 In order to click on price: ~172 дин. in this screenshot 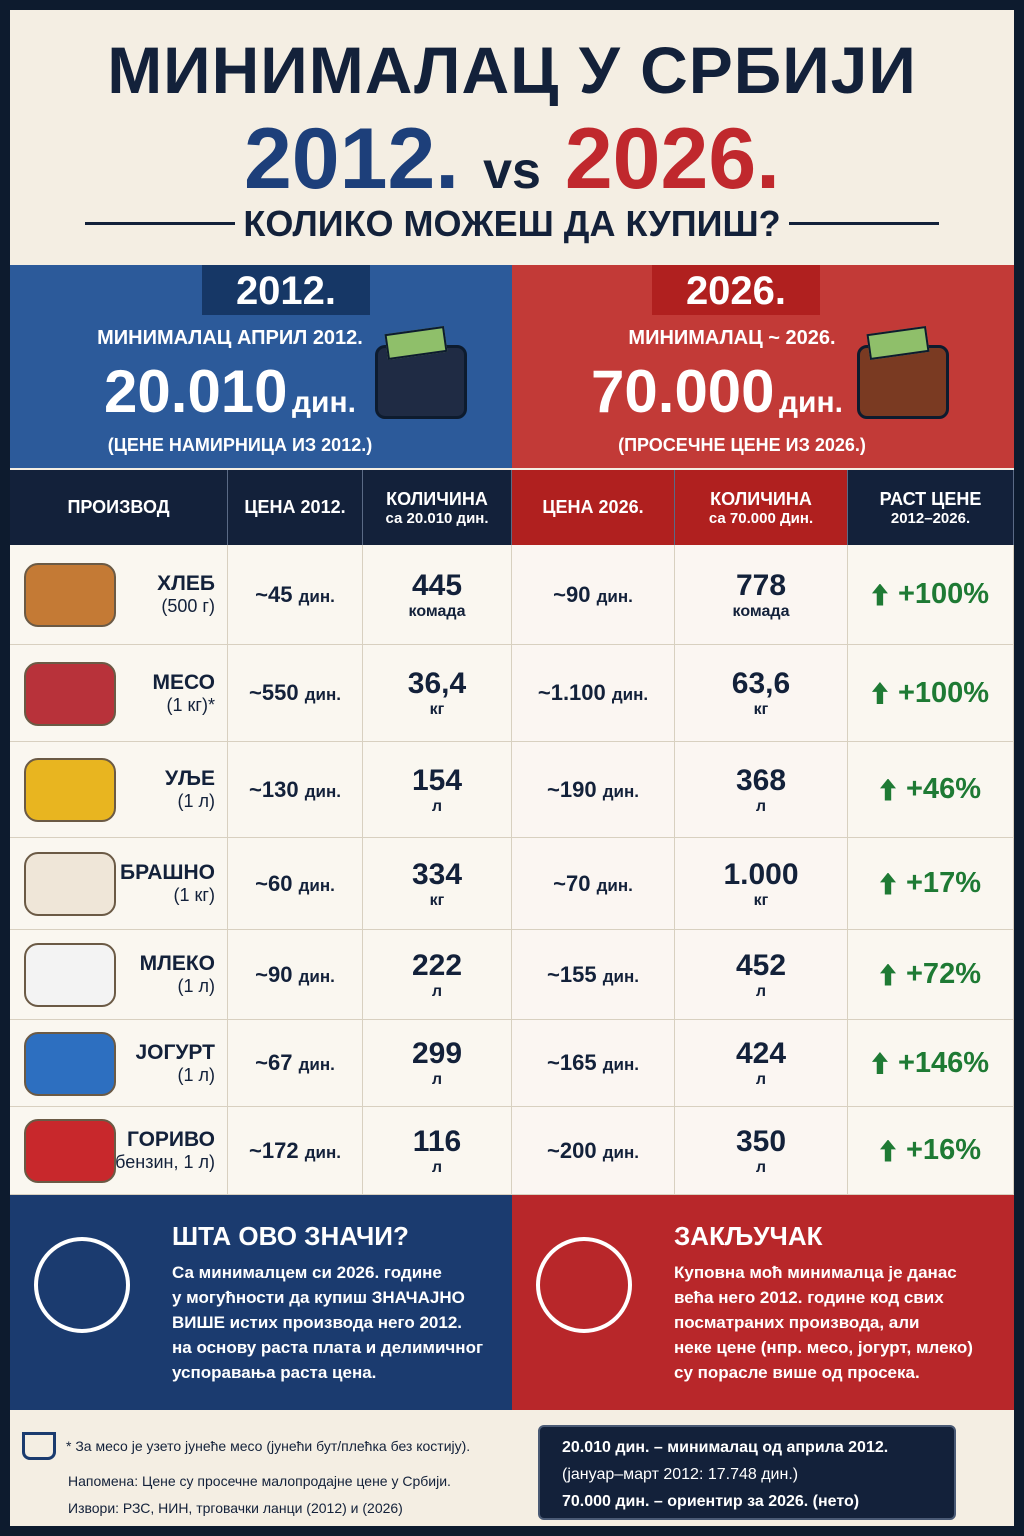, I will do `click(295, 1151)`.